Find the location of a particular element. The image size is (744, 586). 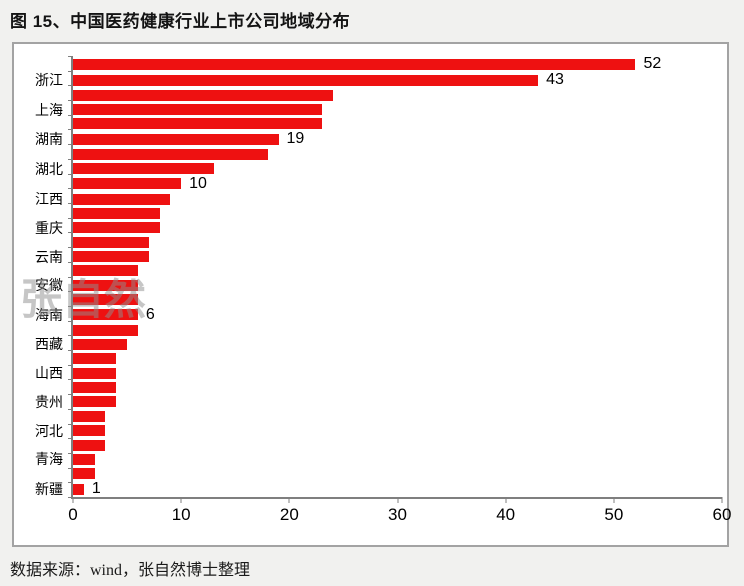

bar-row: 西藏 is located at coordinates (378, 344).